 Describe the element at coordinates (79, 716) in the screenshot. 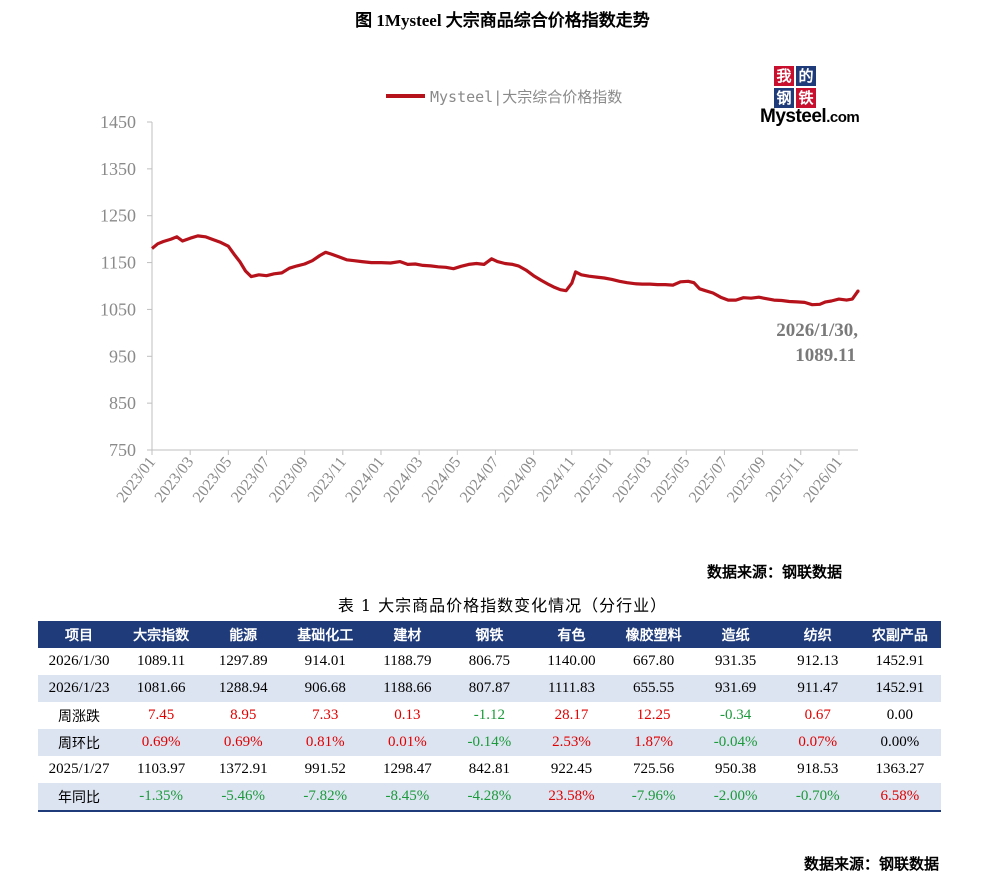

I see `table-row-label: 周涨跌` at that location.